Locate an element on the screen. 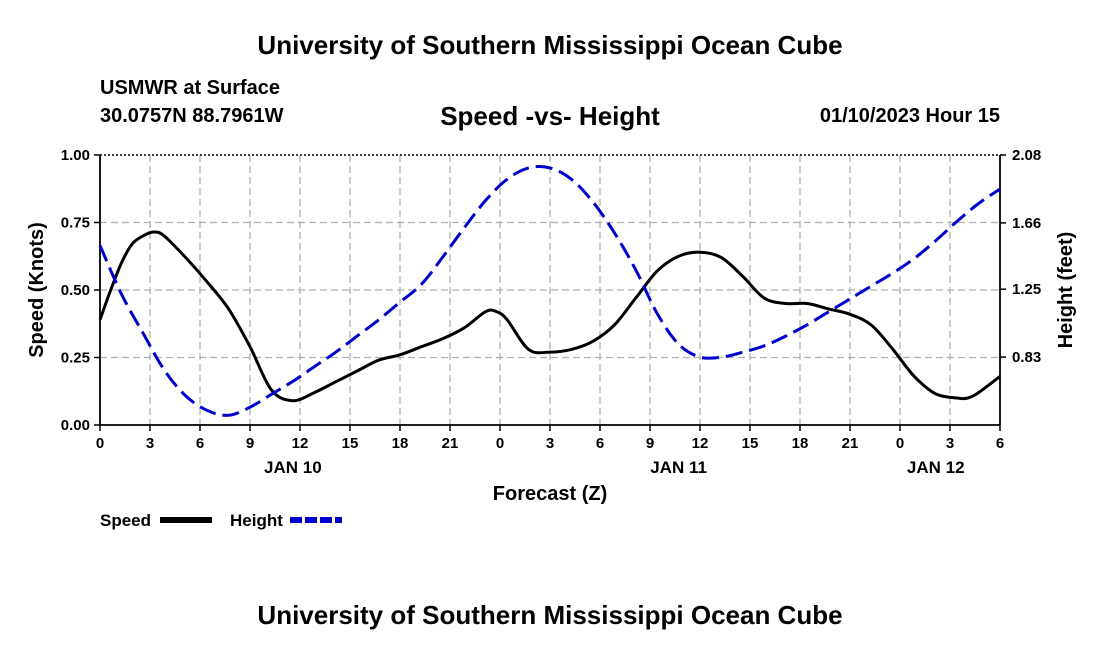  y-tick-label: 0.50 is located at coordinates (75, 290).